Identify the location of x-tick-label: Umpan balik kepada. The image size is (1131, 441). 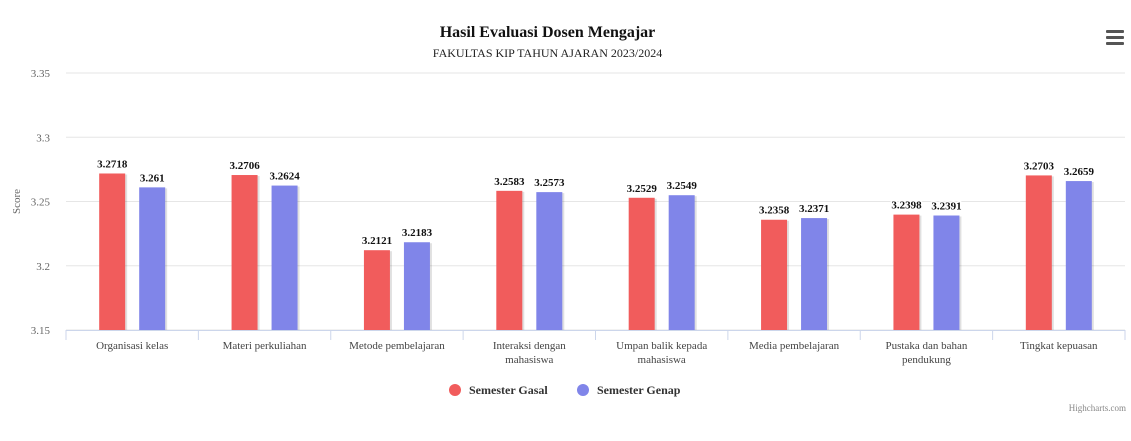
(661, 346).